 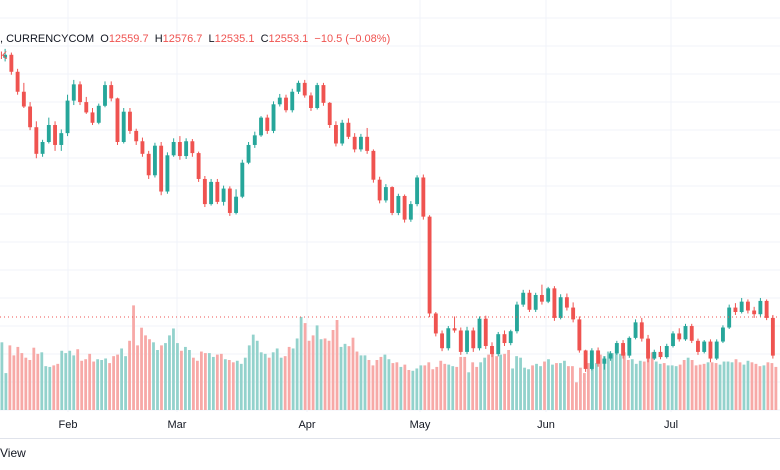 I want to click on high-label: H, so click(x=158, y=39).